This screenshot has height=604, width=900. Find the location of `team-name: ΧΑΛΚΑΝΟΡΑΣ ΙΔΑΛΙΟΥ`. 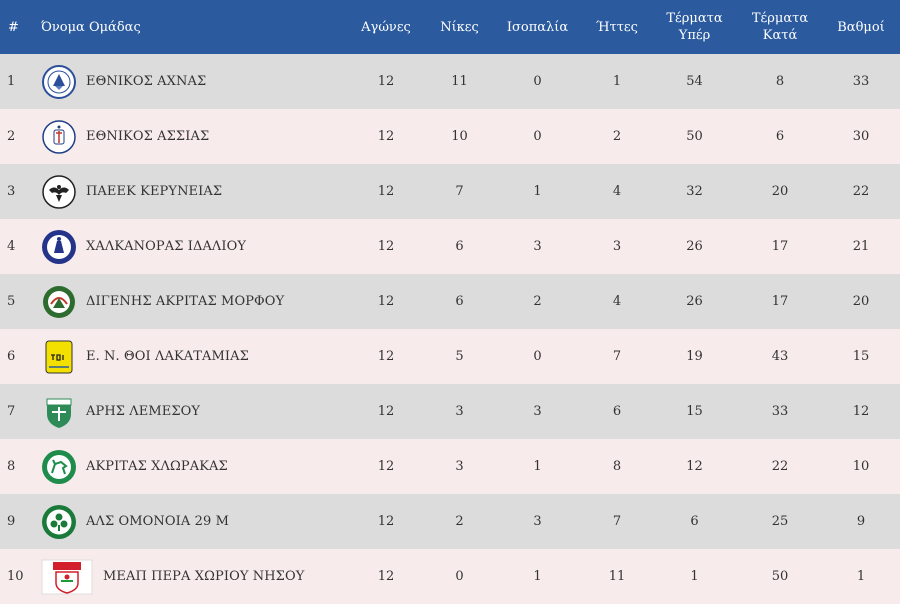

team-name: ΧΑΛΚΑΝΟΡΑΣ ΙΔΑΛΙΟΥ is located at coordinates (166, 246).